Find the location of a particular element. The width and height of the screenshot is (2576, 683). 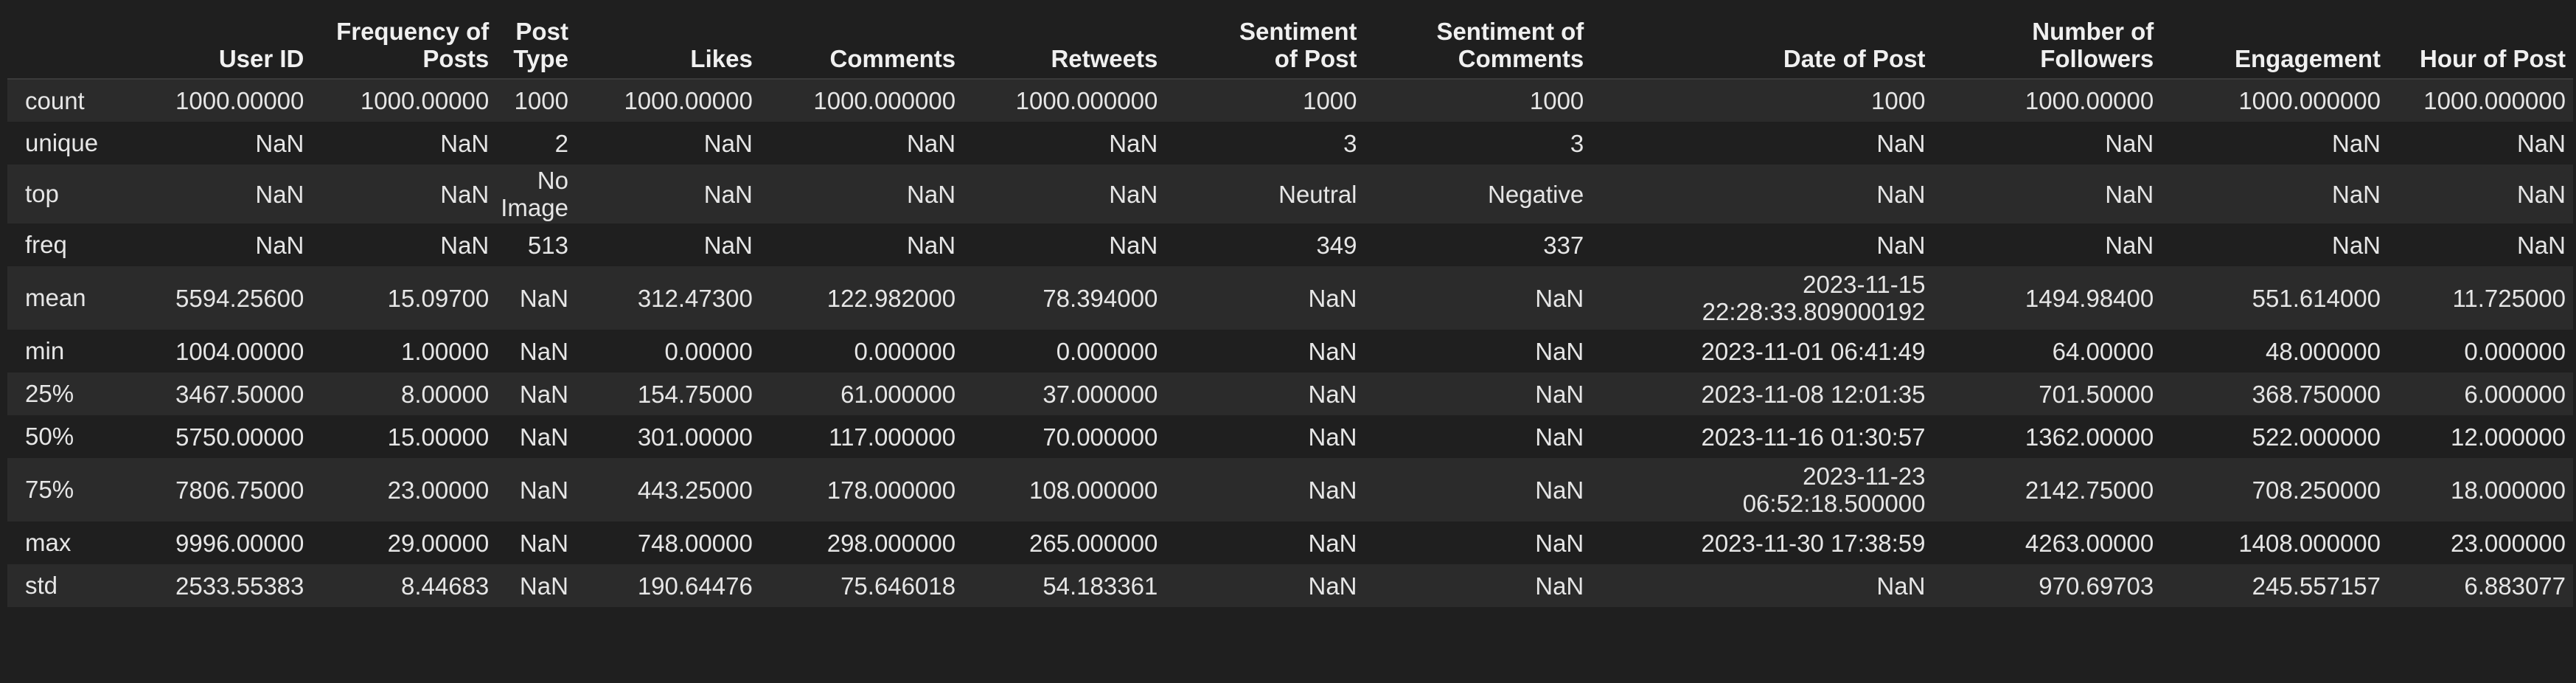

column-header-likes: Likes is located at coordinates (667, 43).